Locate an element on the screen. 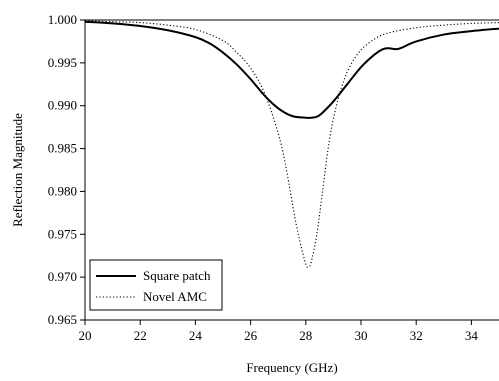 The image size is (499, 381). y-tick-label: 1.000 is located at coordinates (62, 19).